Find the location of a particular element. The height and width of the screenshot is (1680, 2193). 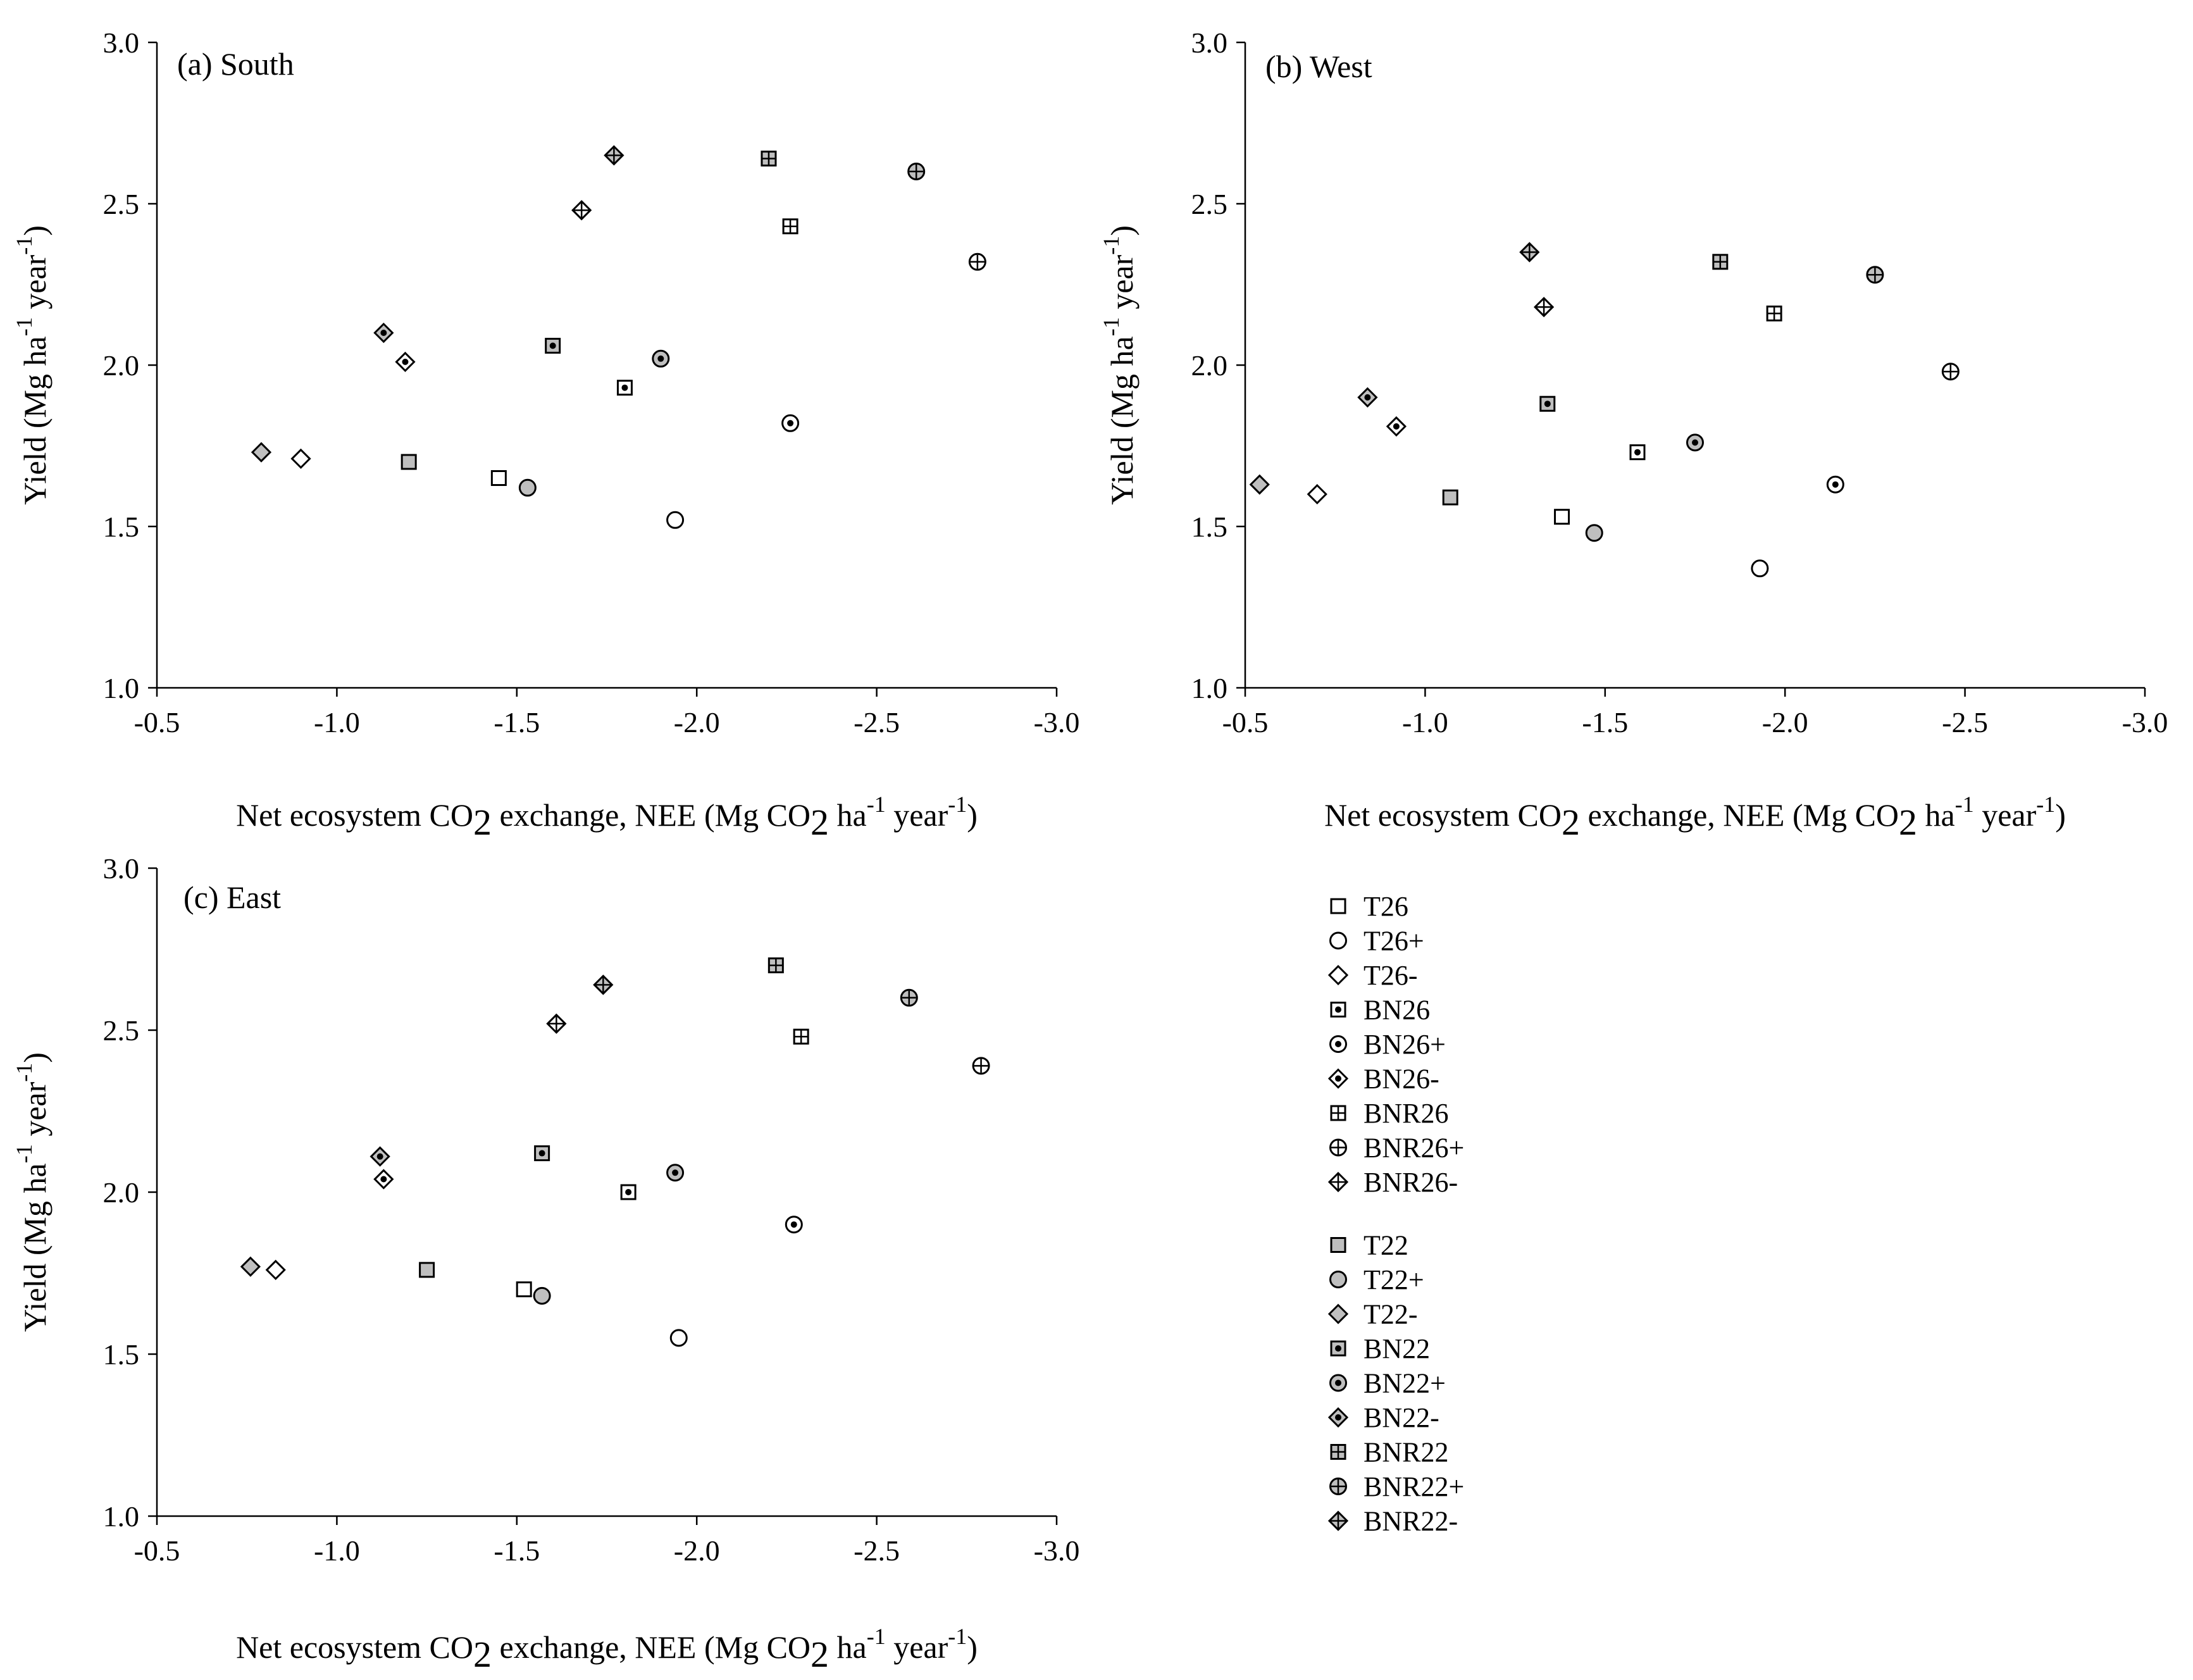

legend-item: BNR22+ is located at coordinates (1396, 1486).